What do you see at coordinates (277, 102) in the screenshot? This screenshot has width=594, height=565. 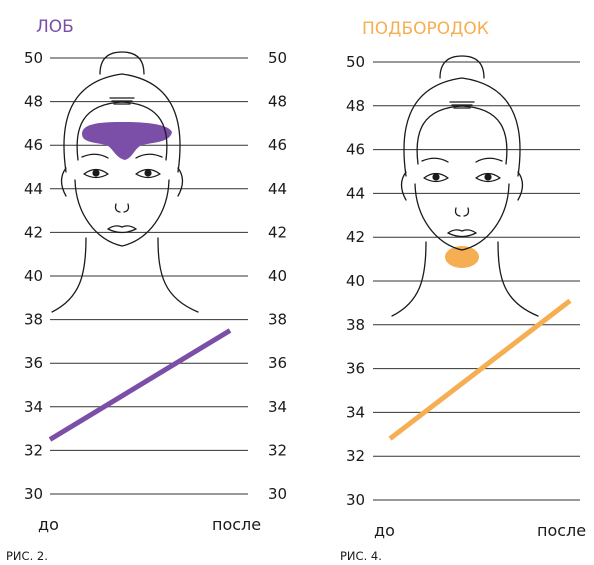 I see `y-tick-label-right: 48` at bounding box center [277, 102].